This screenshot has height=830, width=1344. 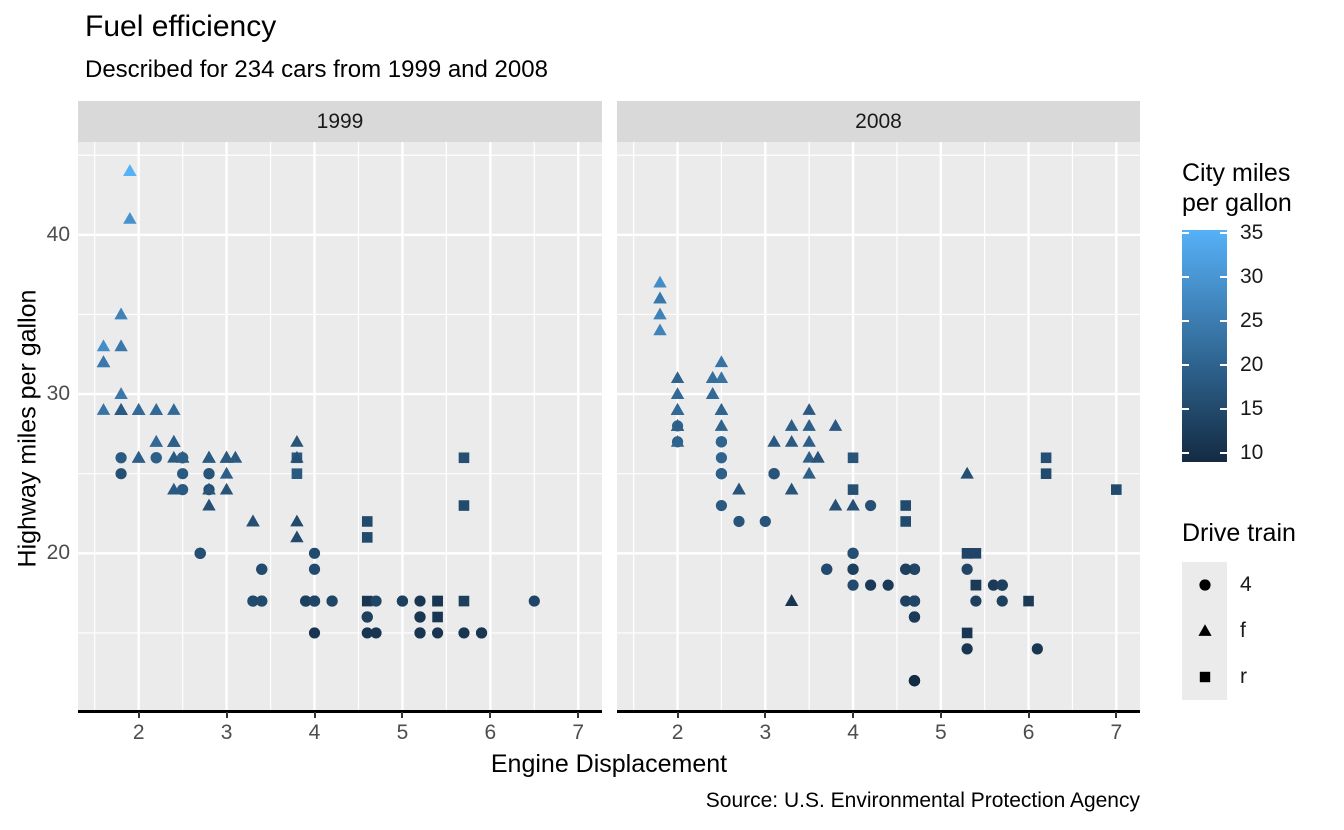 I want to click on x-tick-label: 7, so click(x=578, y=732).